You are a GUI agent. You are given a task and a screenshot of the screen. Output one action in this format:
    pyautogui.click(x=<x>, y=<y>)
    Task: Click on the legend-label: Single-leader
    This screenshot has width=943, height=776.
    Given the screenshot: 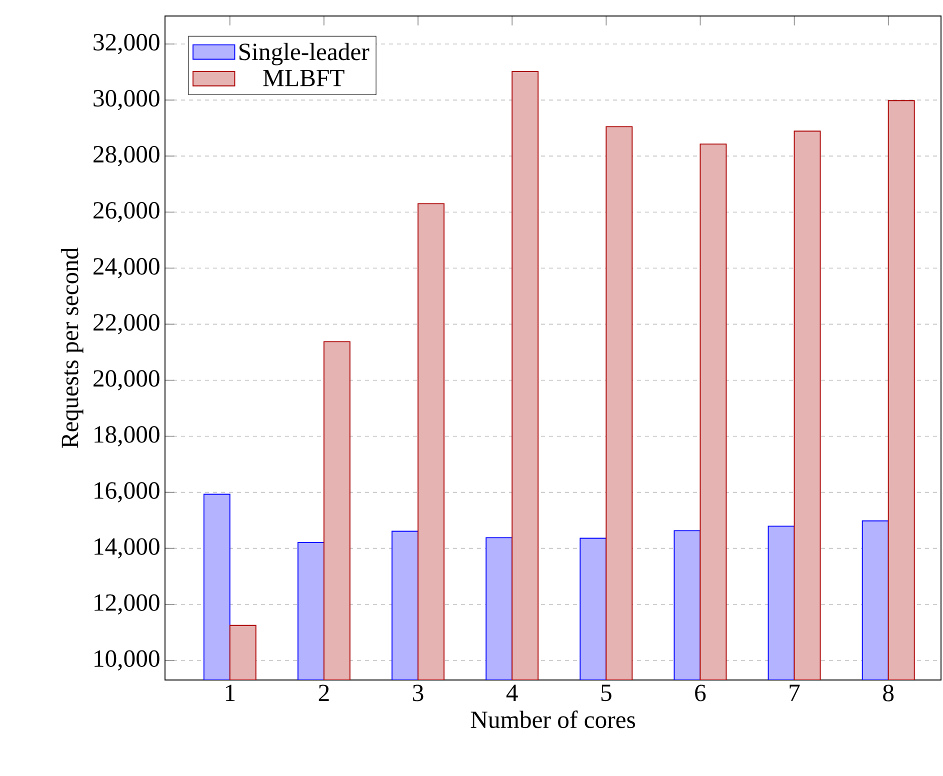 What is the action you would take?
    pyautogui.click(x=305, y=54)
    